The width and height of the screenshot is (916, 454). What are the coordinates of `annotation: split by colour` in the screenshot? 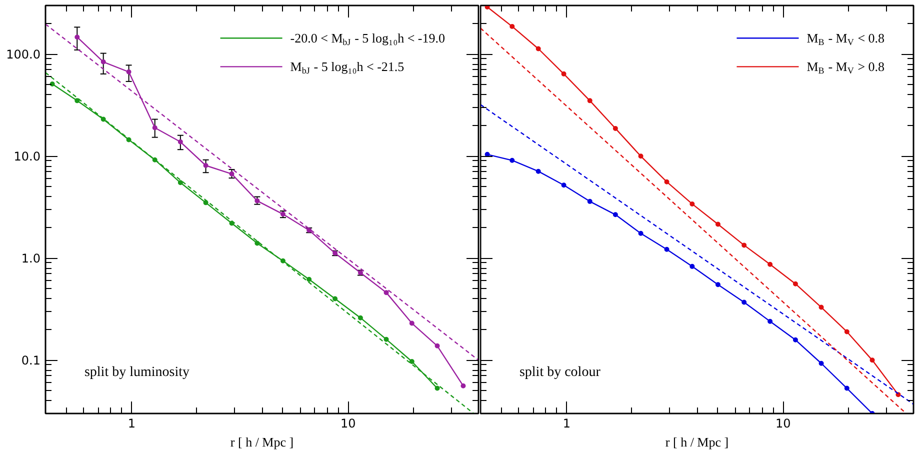 It's located at (560, 372).